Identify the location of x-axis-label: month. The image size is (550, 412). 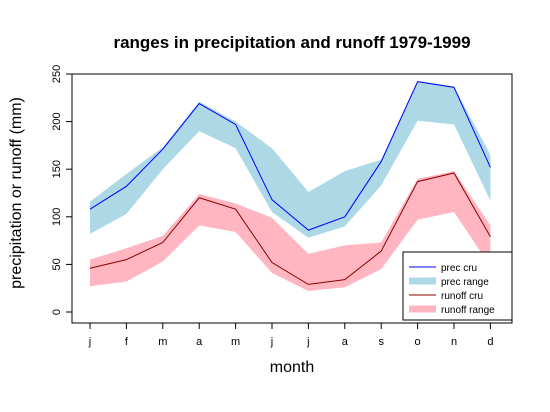
(292, 367).